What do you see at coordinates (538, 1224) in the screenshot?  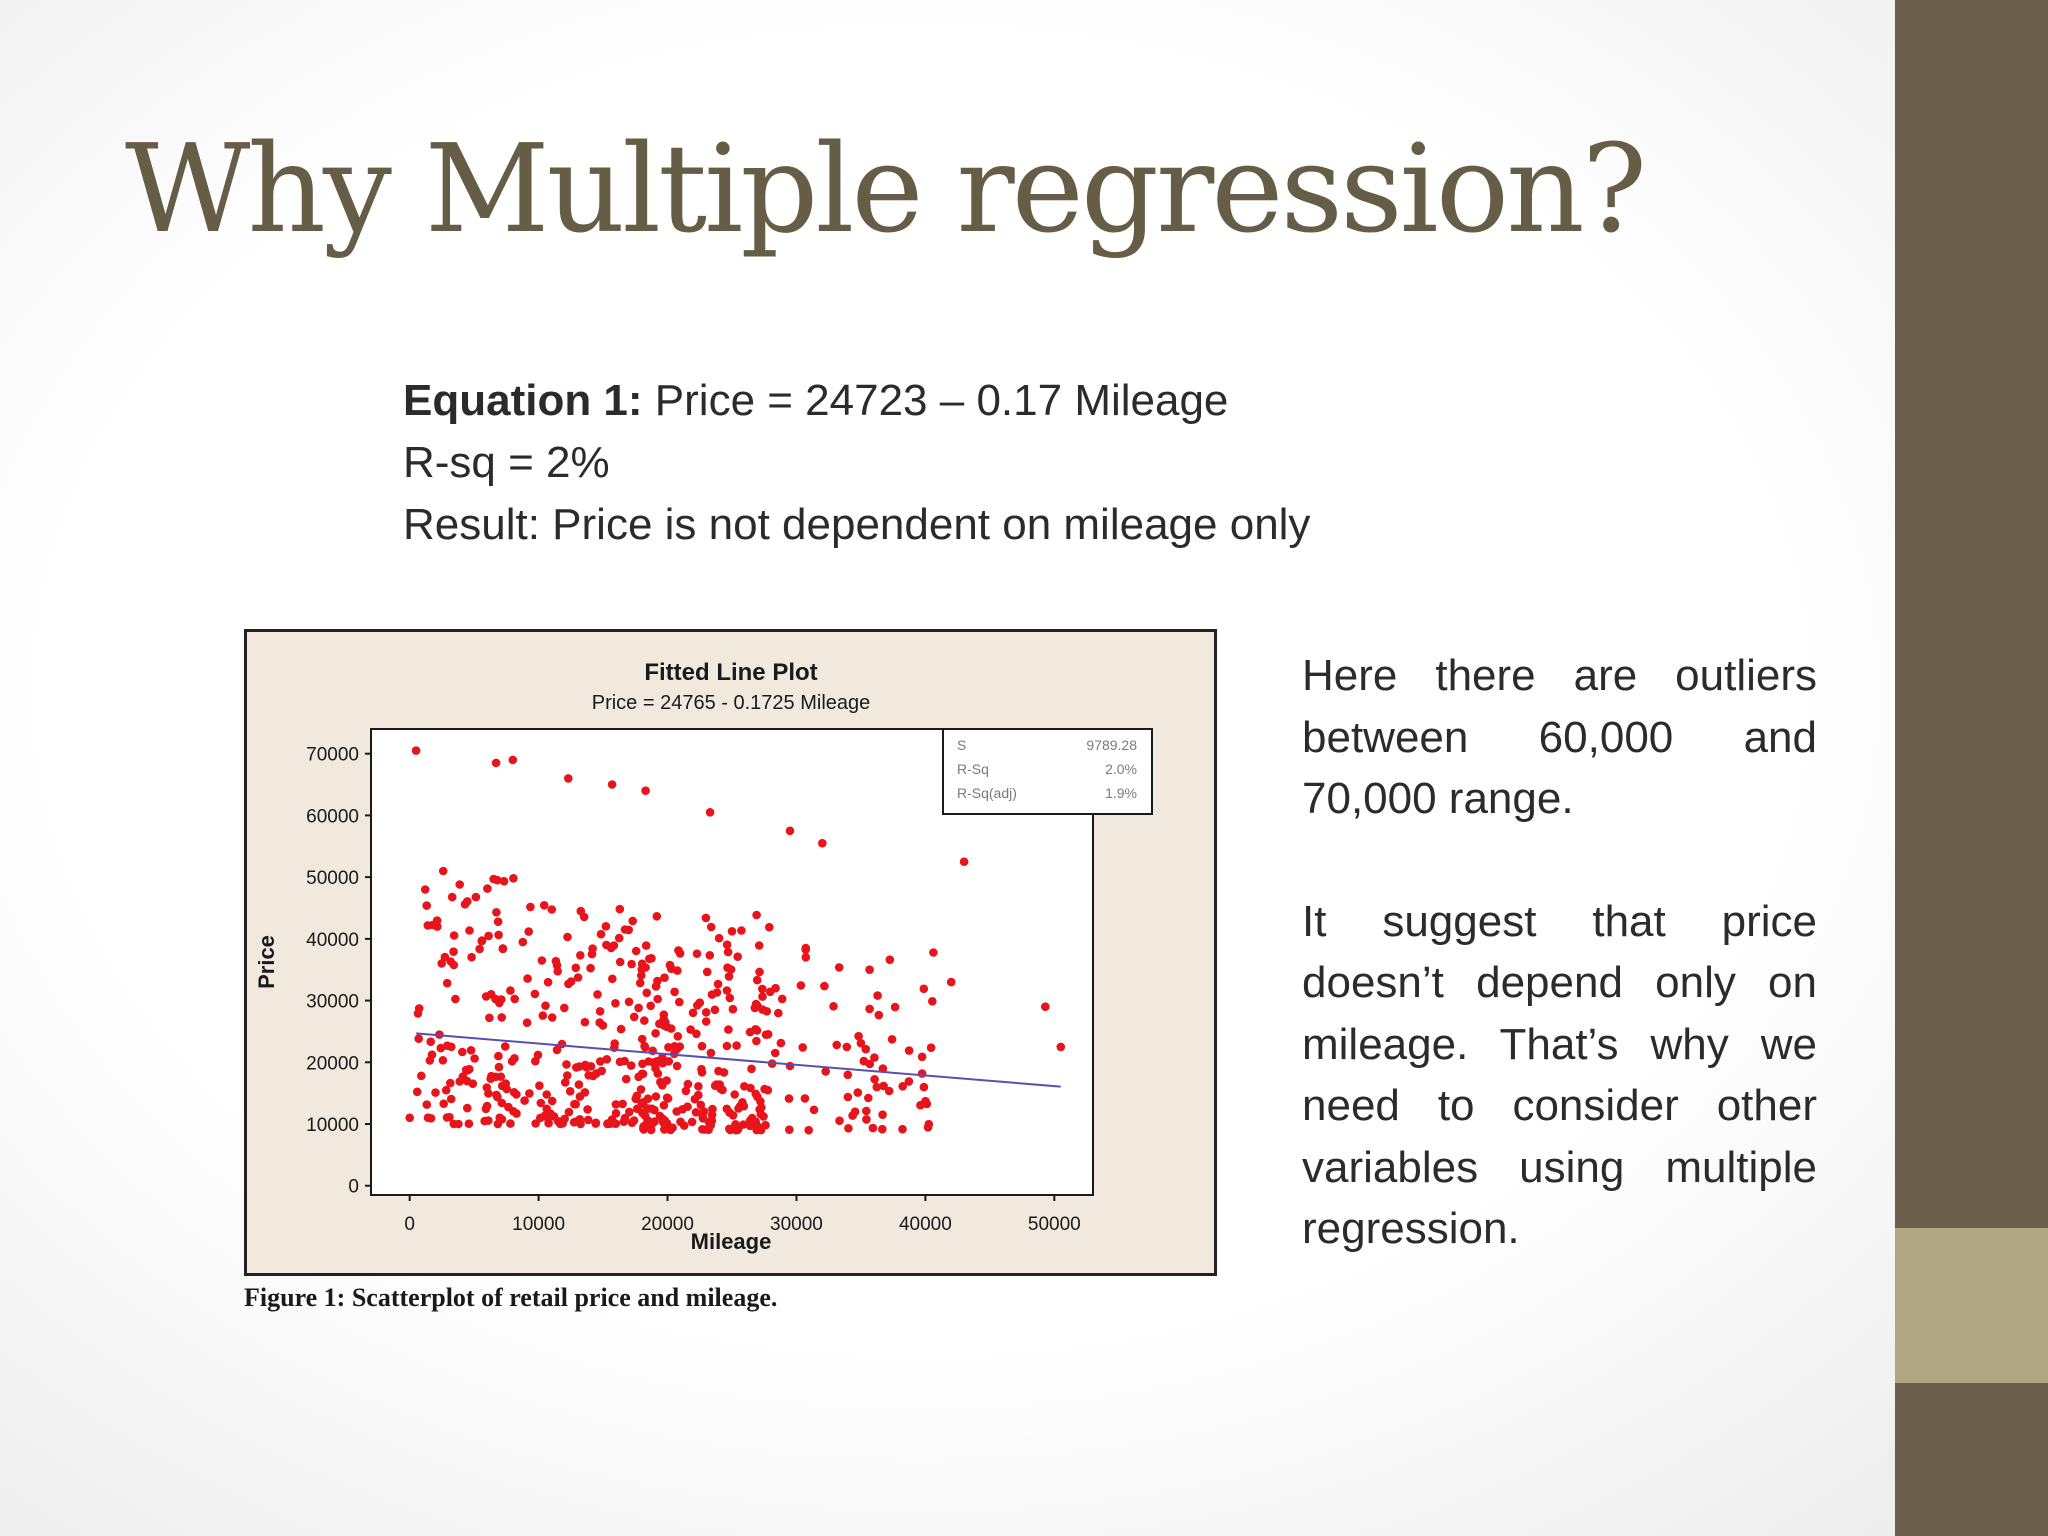 I see `x-tick-label: 10000` at bounding box center [538, 1224].